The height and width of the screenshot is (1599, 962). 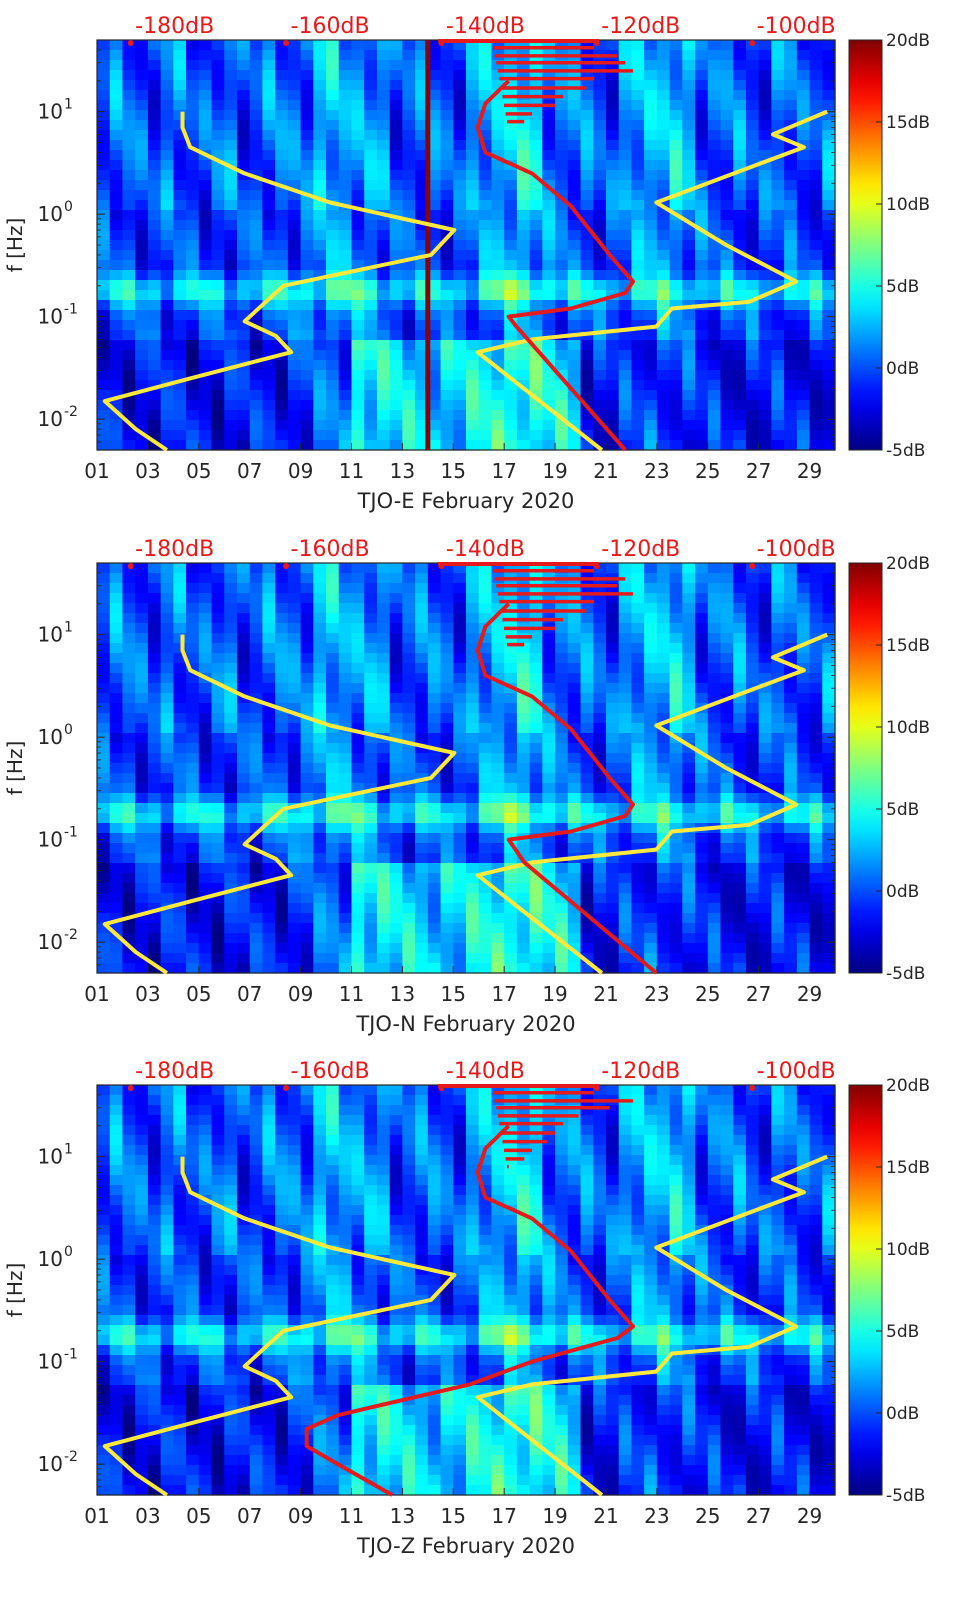 What do you see at coordinates (536, 81) in the screenshot?
I see `red-noise-spikes` at bounding box center [536, 81].